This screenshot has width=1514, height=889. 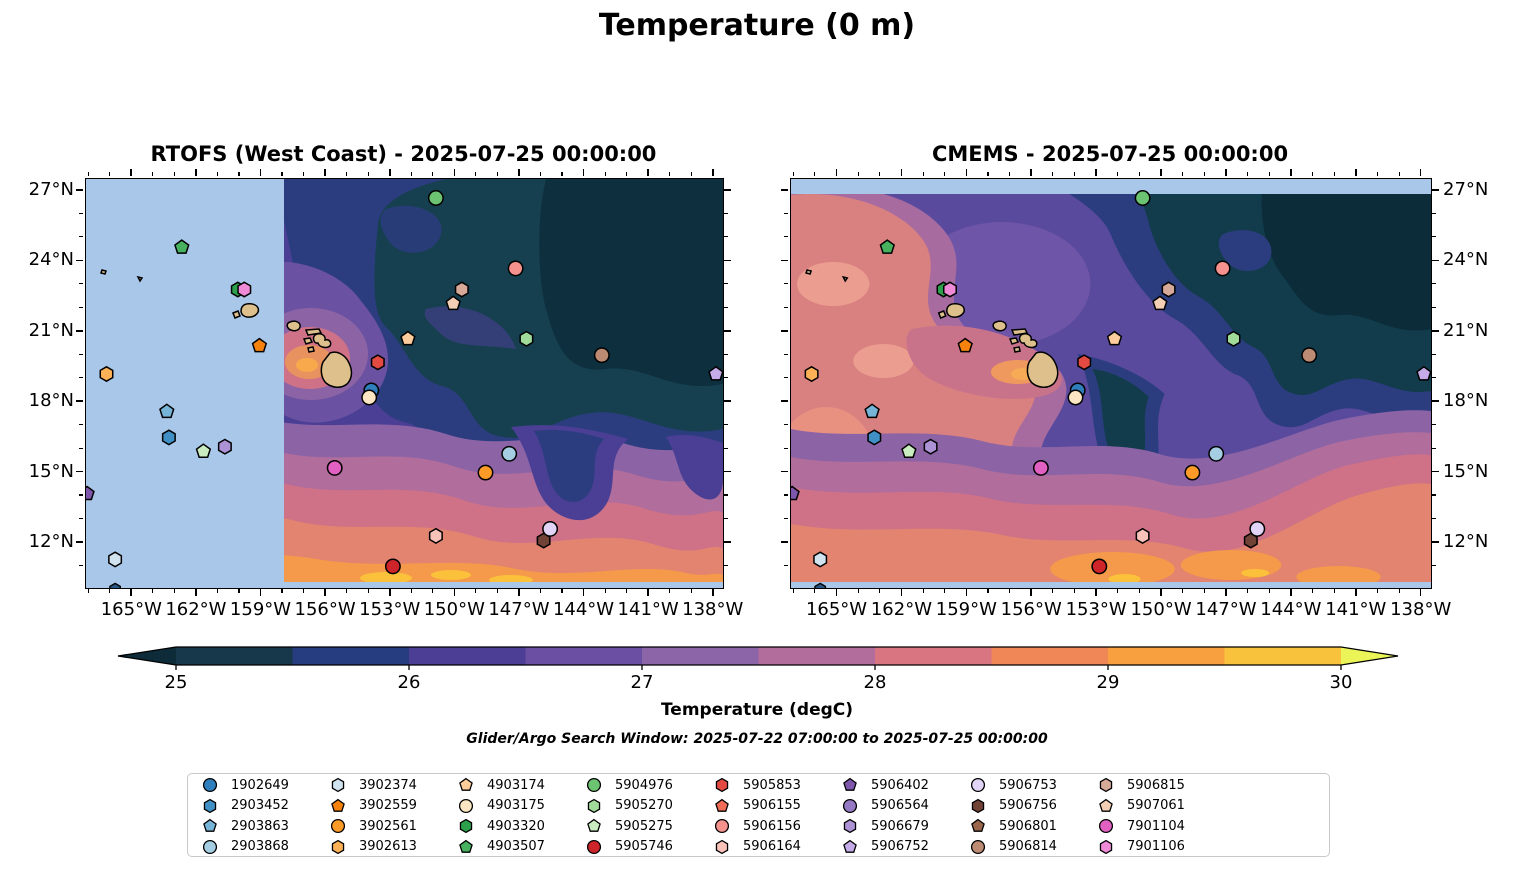 What do you see at coordinates (260, 826) in the screenshot?
I see `legend-label: 2903863` at bounding box center [260, 826].